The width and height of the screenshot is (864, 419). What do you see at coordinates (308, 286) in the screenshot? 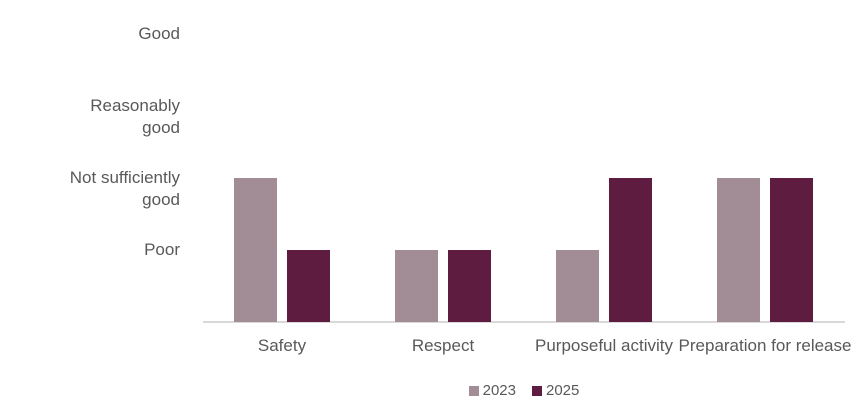
I see `bar-2025-safety` at bounding box center [308, 286].